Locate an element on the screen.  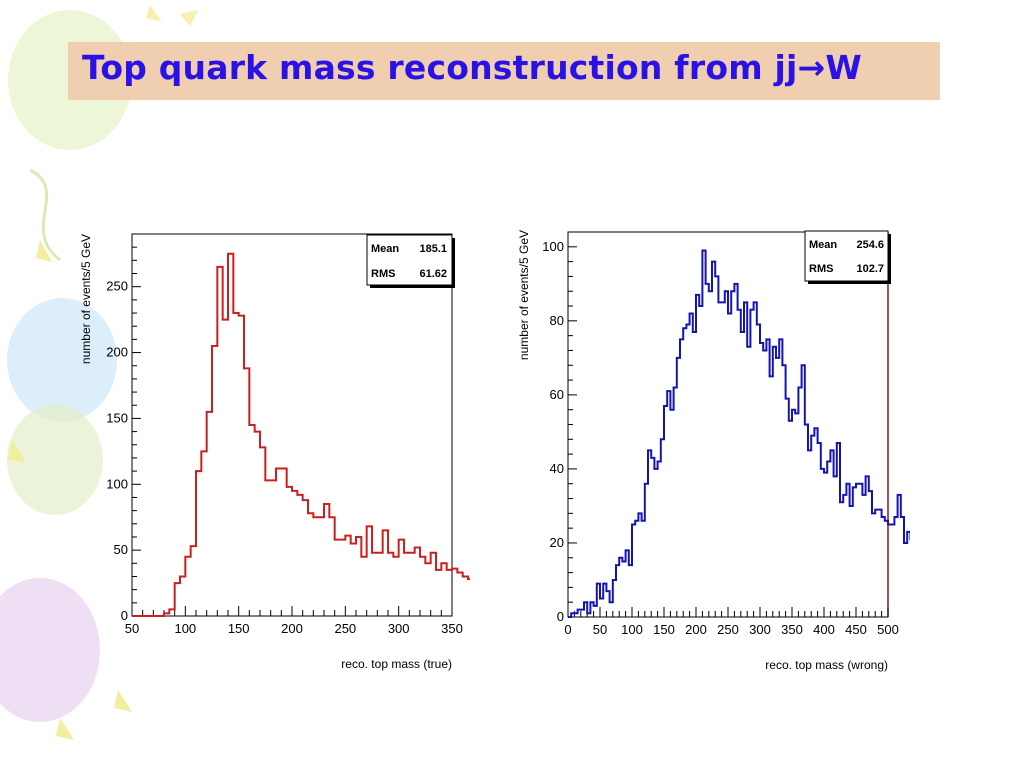
y-tick-label: 80 is located at coordinates (557, 320).